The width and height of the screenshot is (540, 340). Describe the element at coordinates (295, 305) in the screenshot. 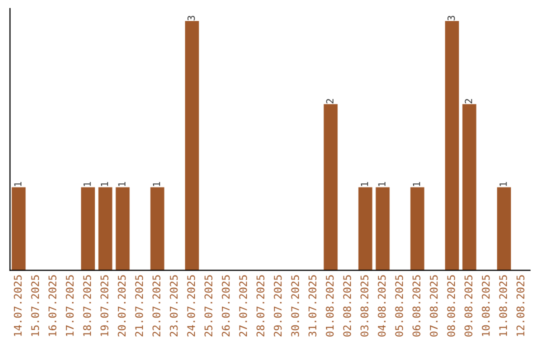

I see `x-tick-label: 30.07.2025` at that location.